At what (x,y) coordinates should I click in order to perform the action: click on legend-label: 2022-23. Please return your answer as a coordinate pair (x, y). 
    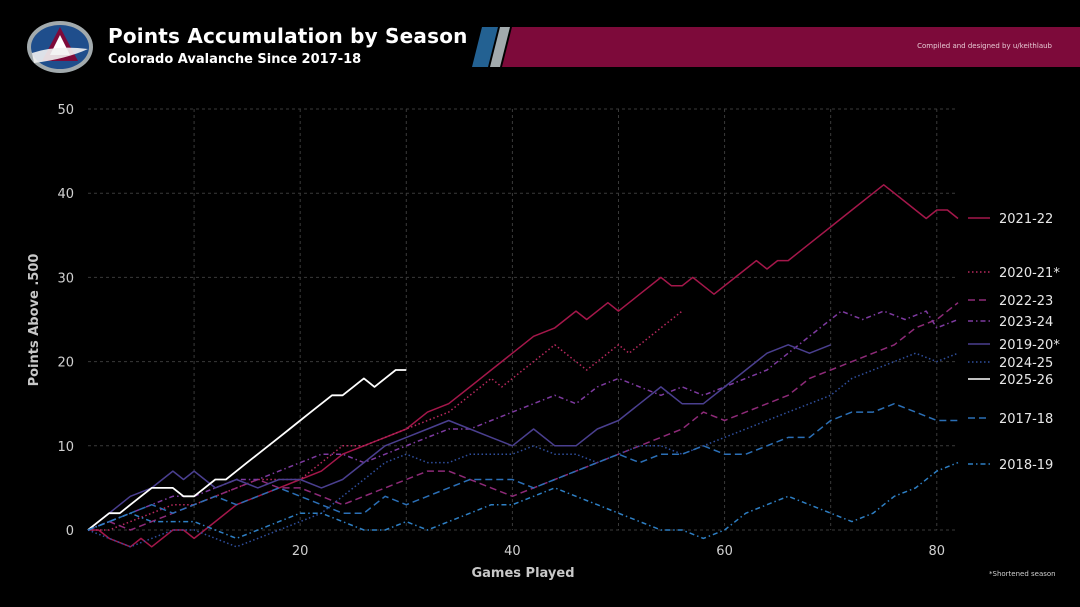
    Looking at the image, I should click on (1026, 301).